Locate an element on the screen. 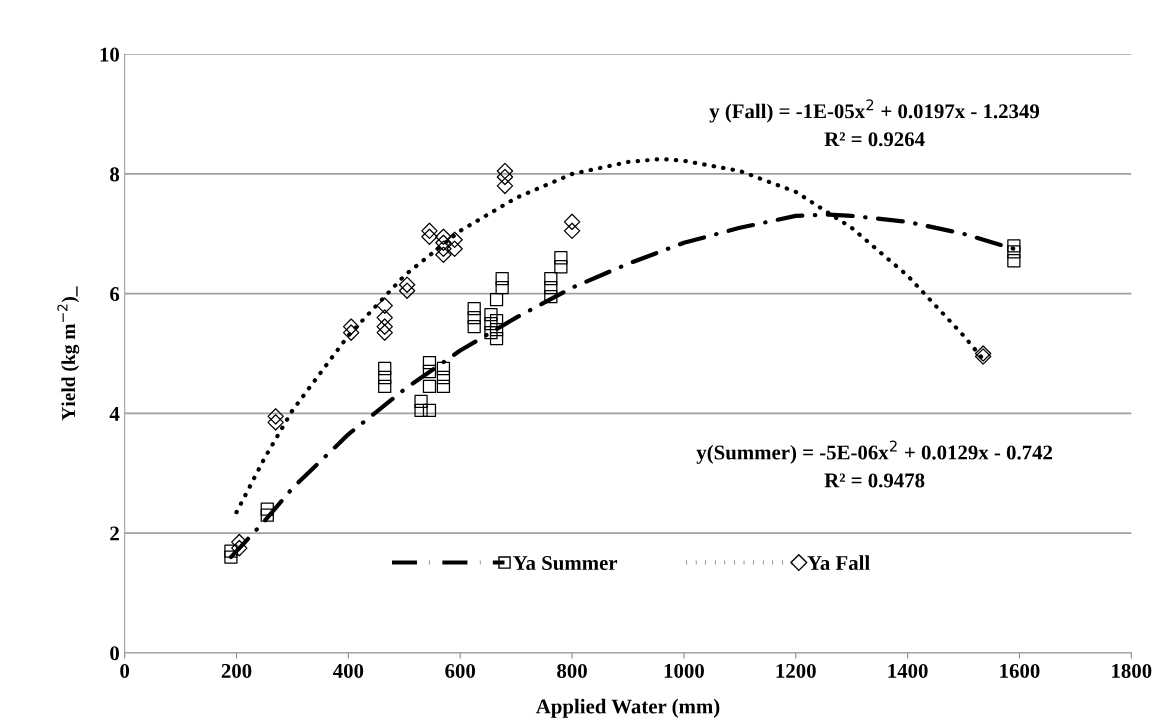 This screenshot has height=723, width=1176. y-tick-label: 6 is located at coordinates (115, 294).